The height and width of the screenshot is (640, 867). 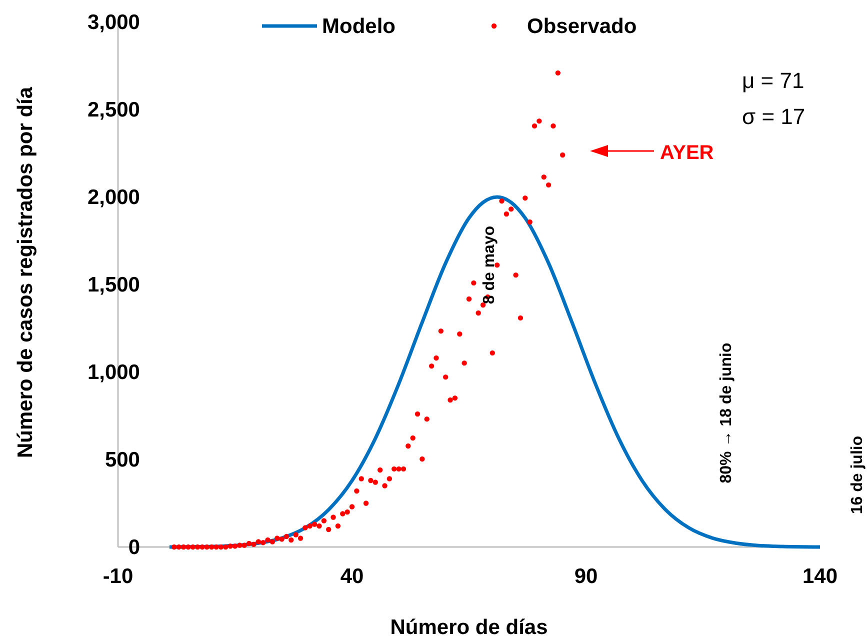 I want to click on y-tick-label: 1,500, so click(x=113, y=285).